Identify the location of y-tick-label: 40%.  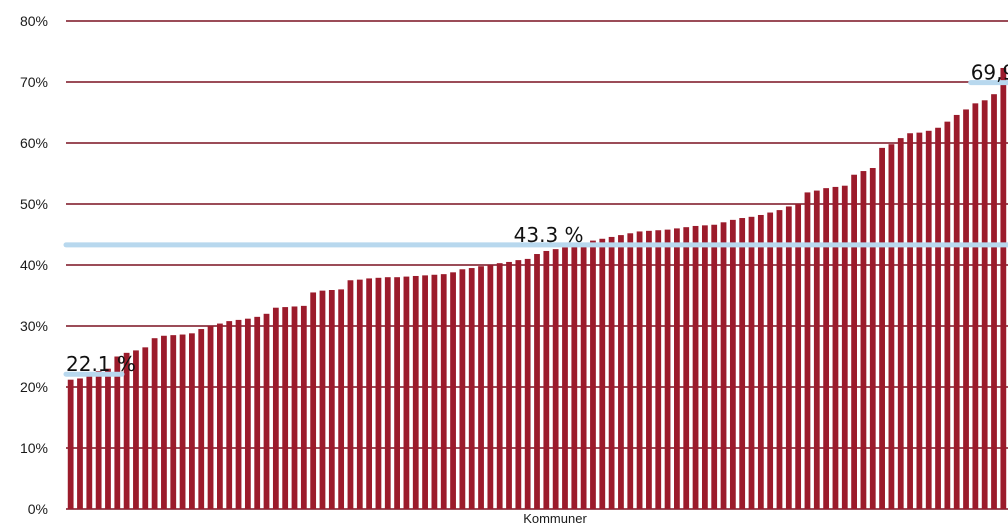
(34, 265).